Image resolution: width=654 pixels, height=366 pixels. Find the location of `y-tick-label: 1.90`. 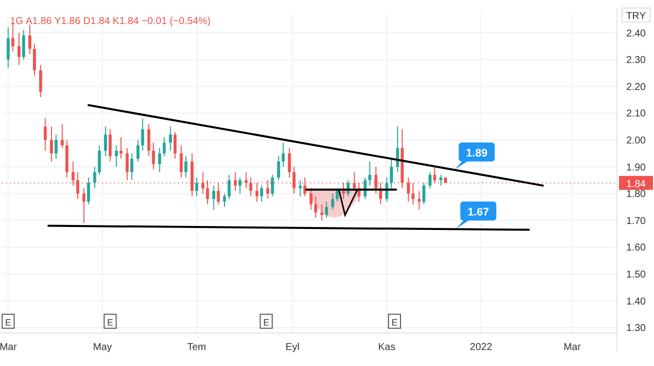

y-tick-label: 1.90 is located at coordinates (636, 168).